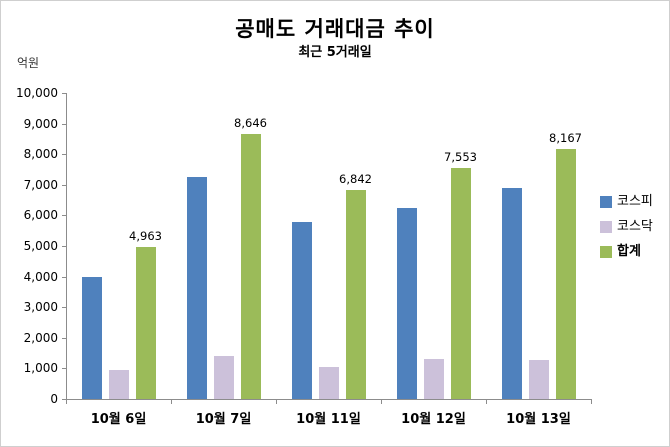  Describe the element at coordinates (565, 138) in the screenshot. I see `bar-value-label: 8,167` at that location.